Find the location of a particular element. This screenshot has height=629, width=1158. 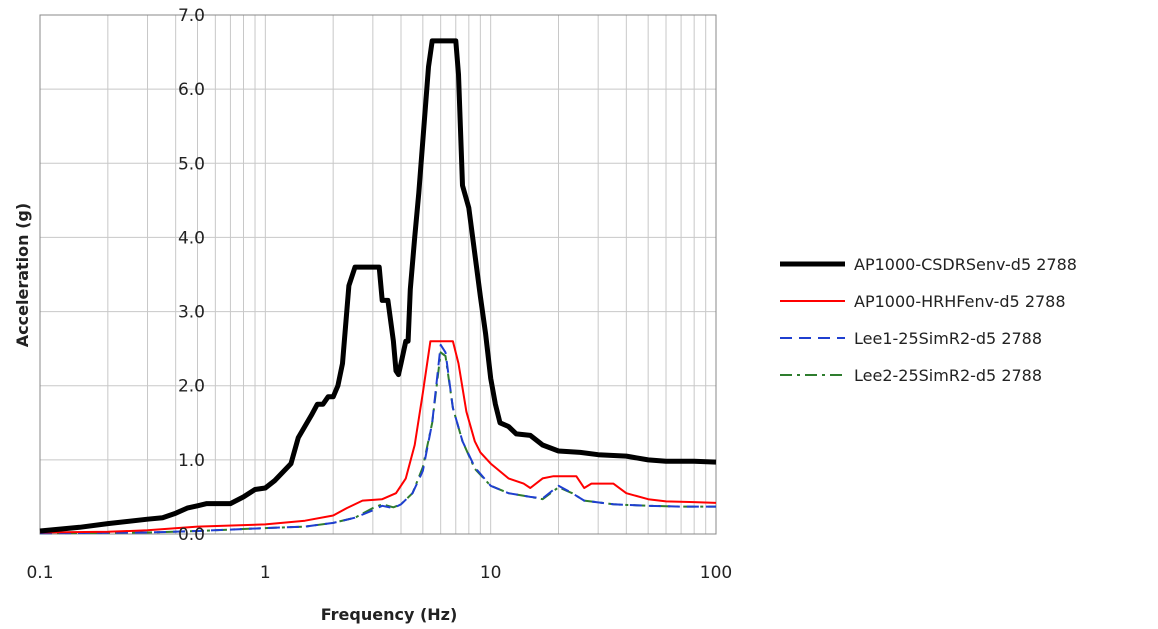

y-tick-label: 0.0 is located at coordinates (191, 535).